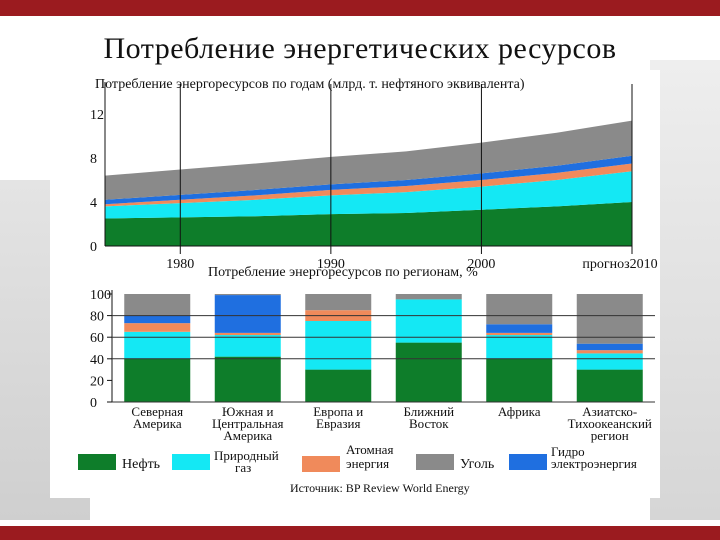 Image resolution: width=720 pixels, height=540 pixels. What do you see at coordinates (609, 411) in the screenshot?
I see `bar-category-label: Азиатско-` at bounding box center [609, 411].